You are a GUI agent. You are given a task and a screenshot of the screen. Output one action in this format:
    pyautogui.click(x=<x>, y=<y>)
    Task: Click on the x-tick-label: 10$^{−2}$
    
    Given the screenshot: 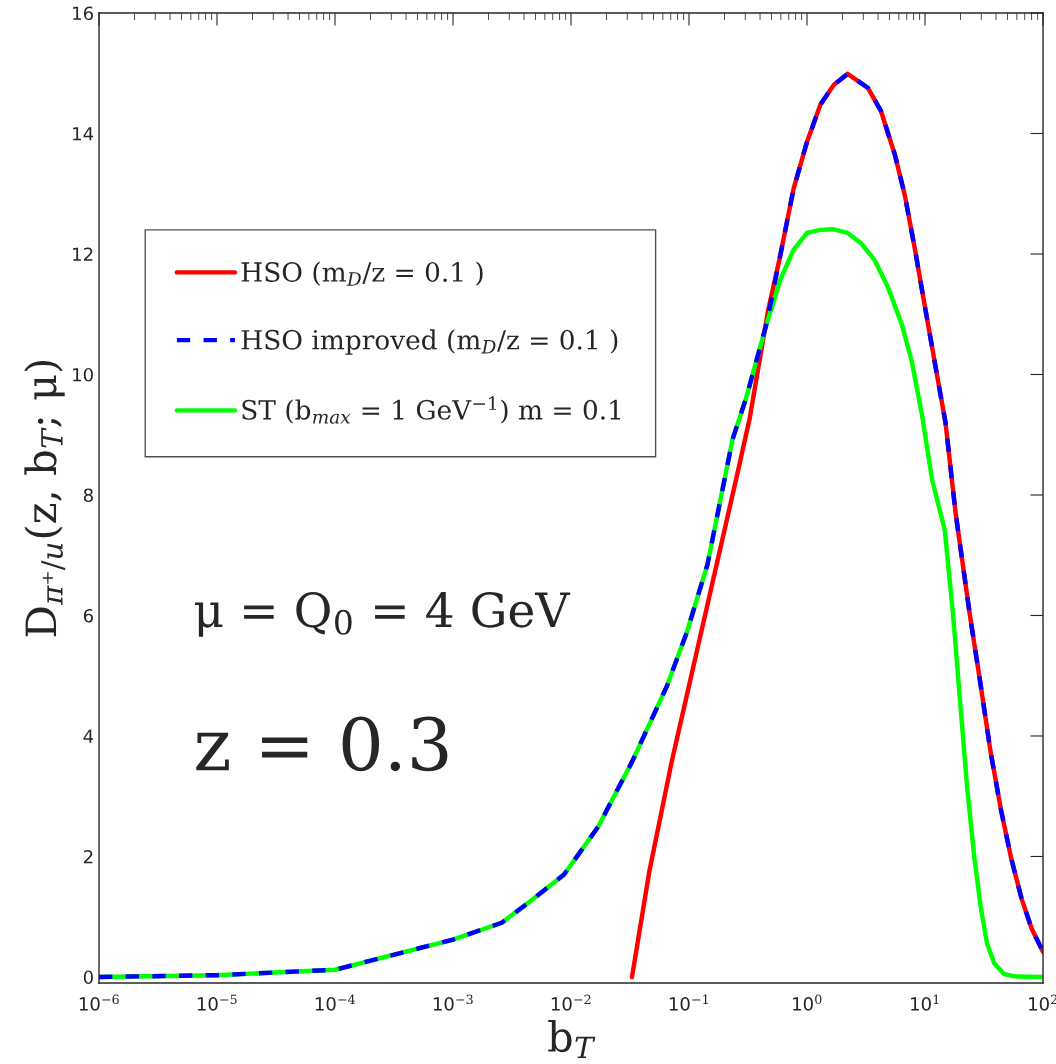 What is the action you would take?
    pyautogui.click(x=571, y=1002)
    